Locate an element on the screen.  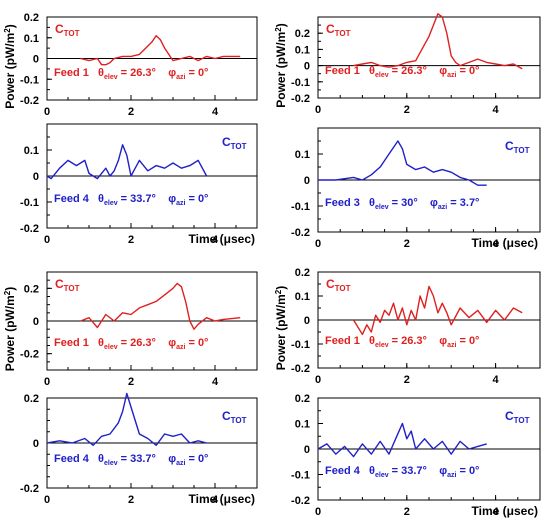
plot-frame is located at coordinates (429, 57).